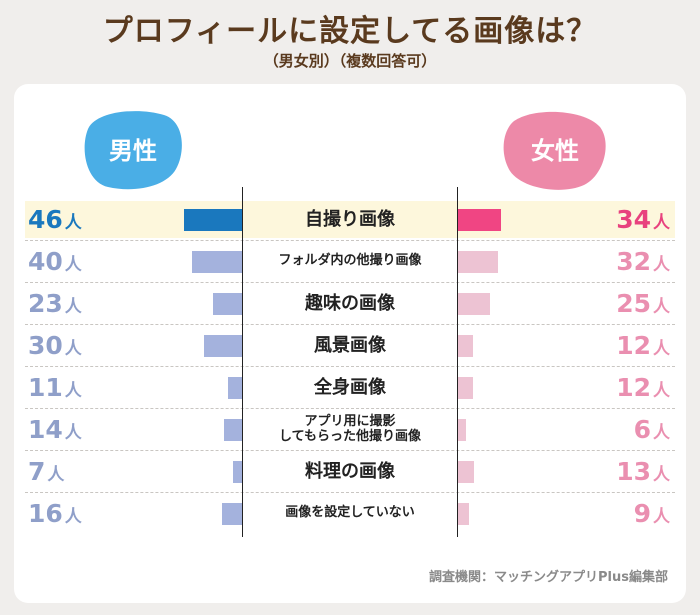  What do you see at coordinates (350, 513) in the screenshot?
I see `category-label: 画像を設定していない` at bounding box center [350, 513].